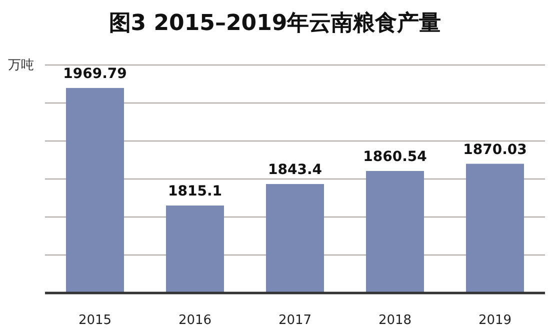  Describe the element at coordinates (275, 23) in the screenshot. I see `chart-title: 图3 2015–2019年云南粮食产量` at that location.